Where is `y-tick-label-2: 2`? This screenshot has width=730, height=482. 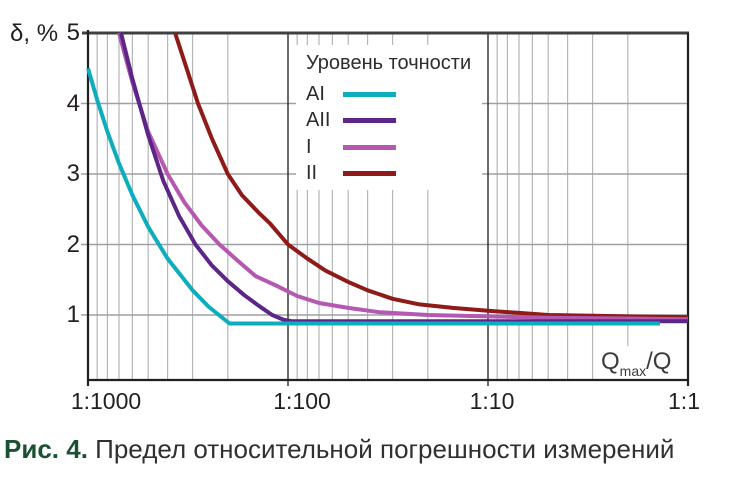
y-tick-label-2: 2 is located at coordinates (73, 244).